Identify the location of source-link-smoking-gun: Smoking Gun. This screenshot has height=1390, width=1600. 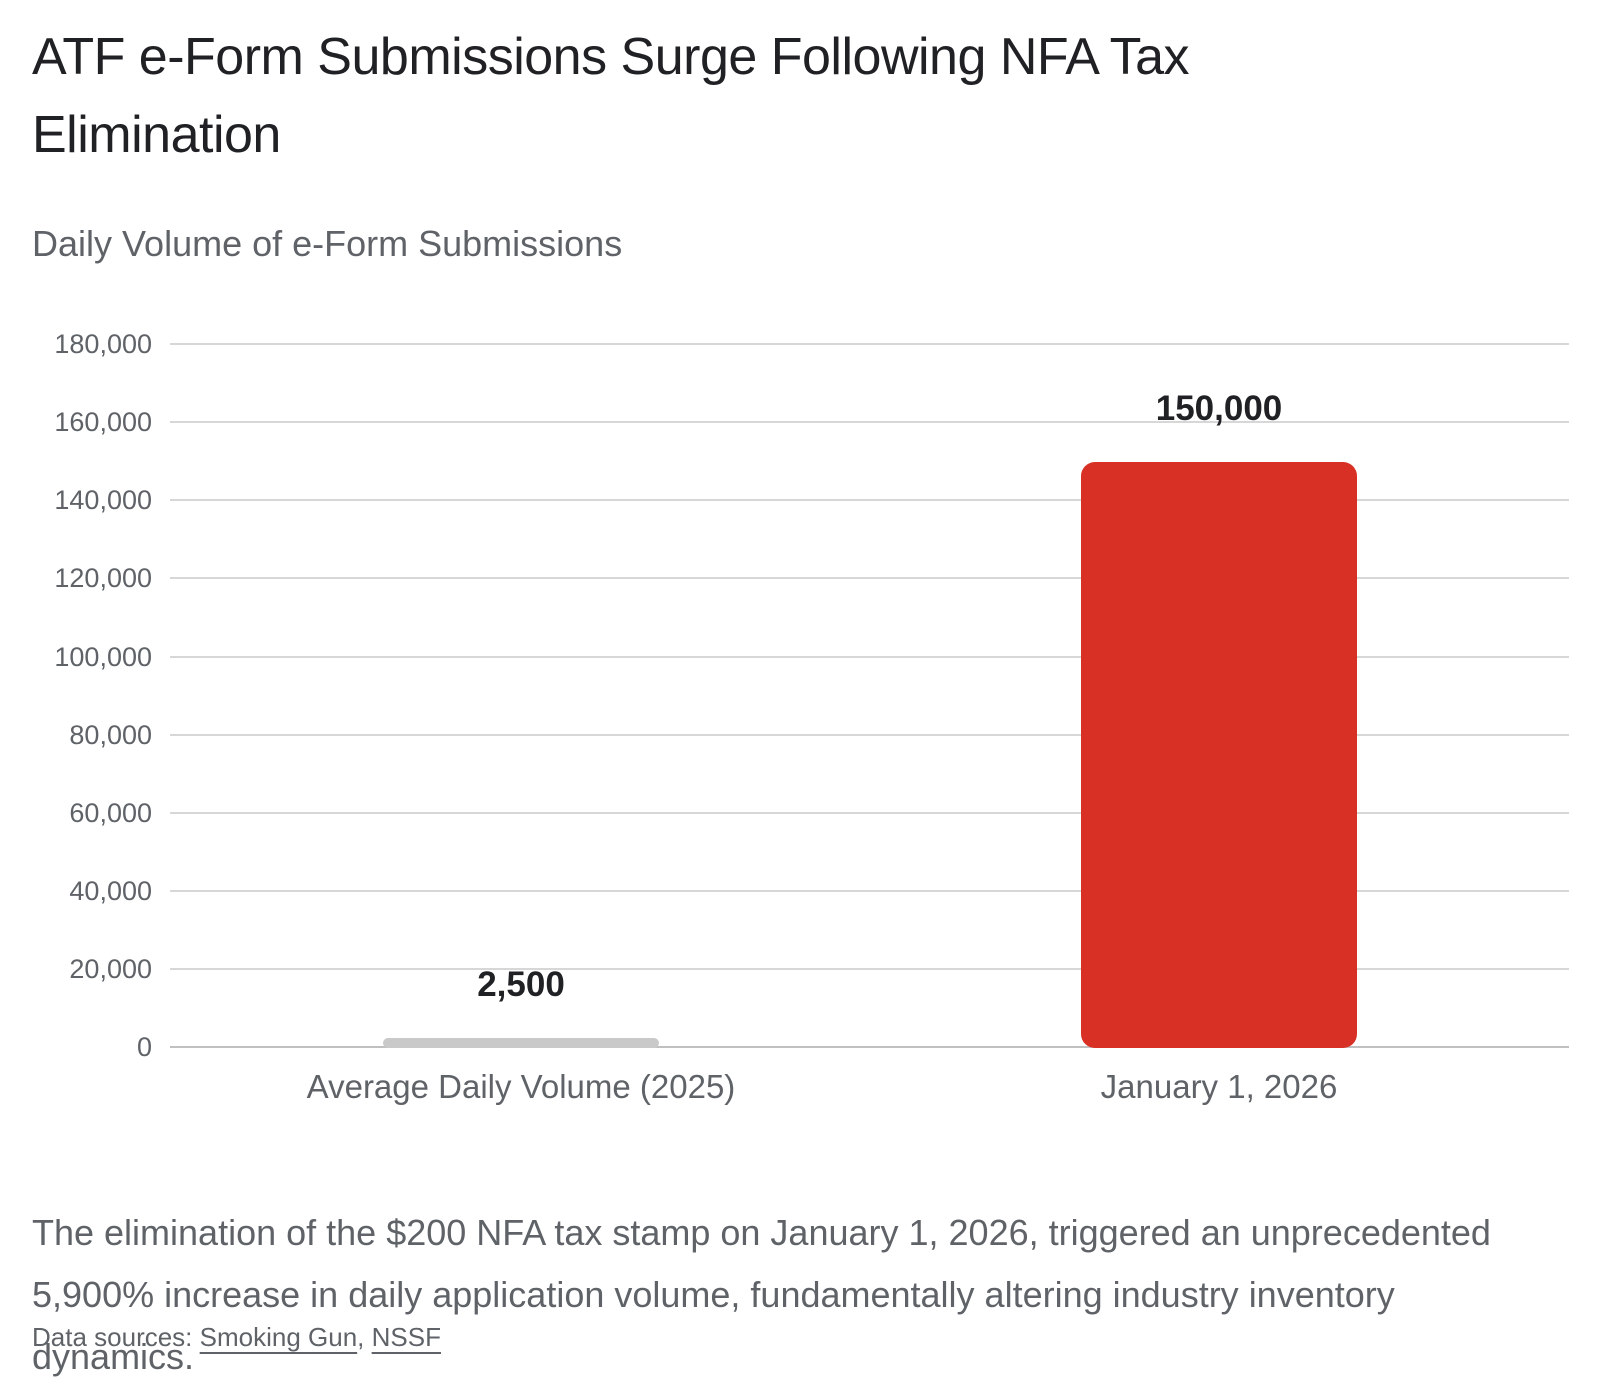
(278, 1337).